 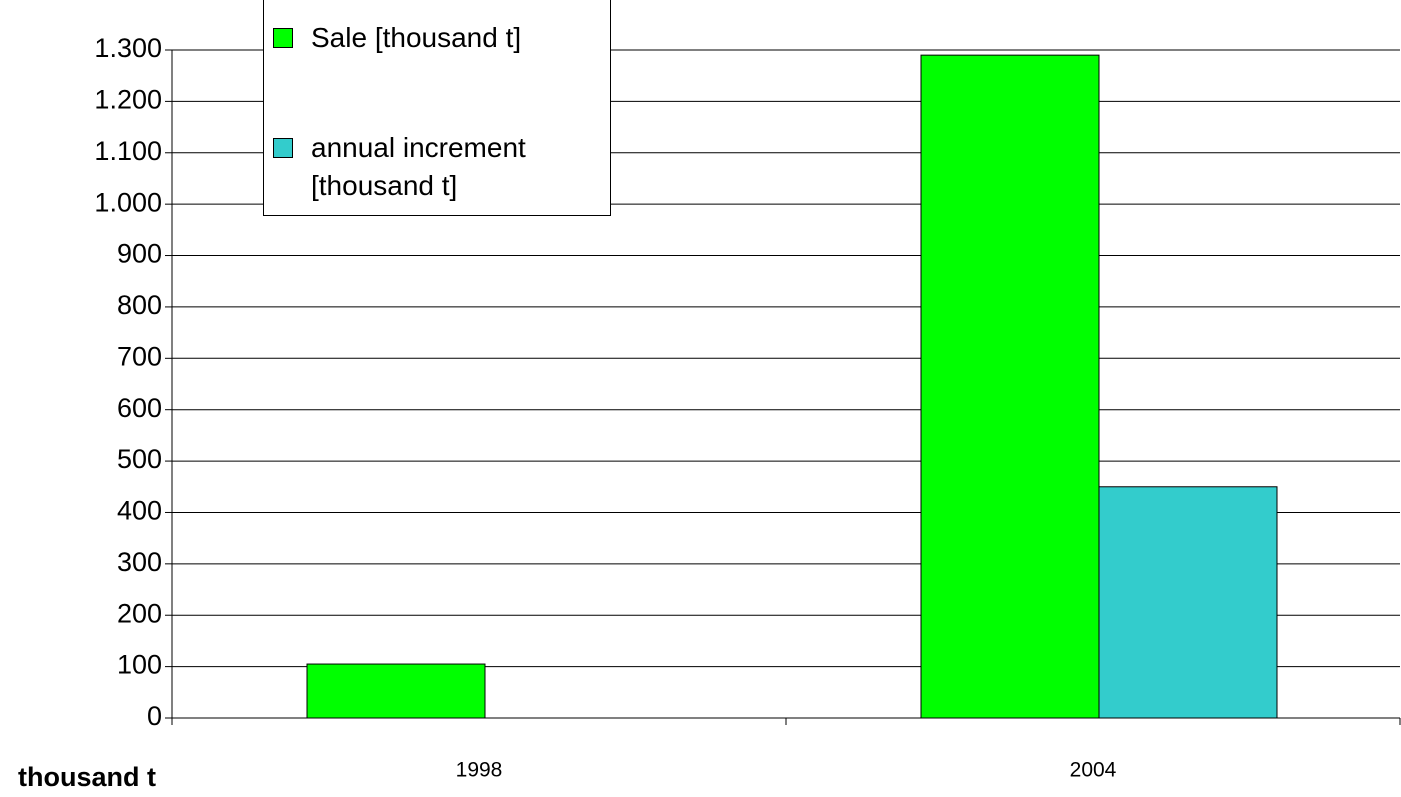 What do you see at coordinates (154, 716) in the screenshot?
I see `y-tick-label: 0` at bounding box center [154, 716].